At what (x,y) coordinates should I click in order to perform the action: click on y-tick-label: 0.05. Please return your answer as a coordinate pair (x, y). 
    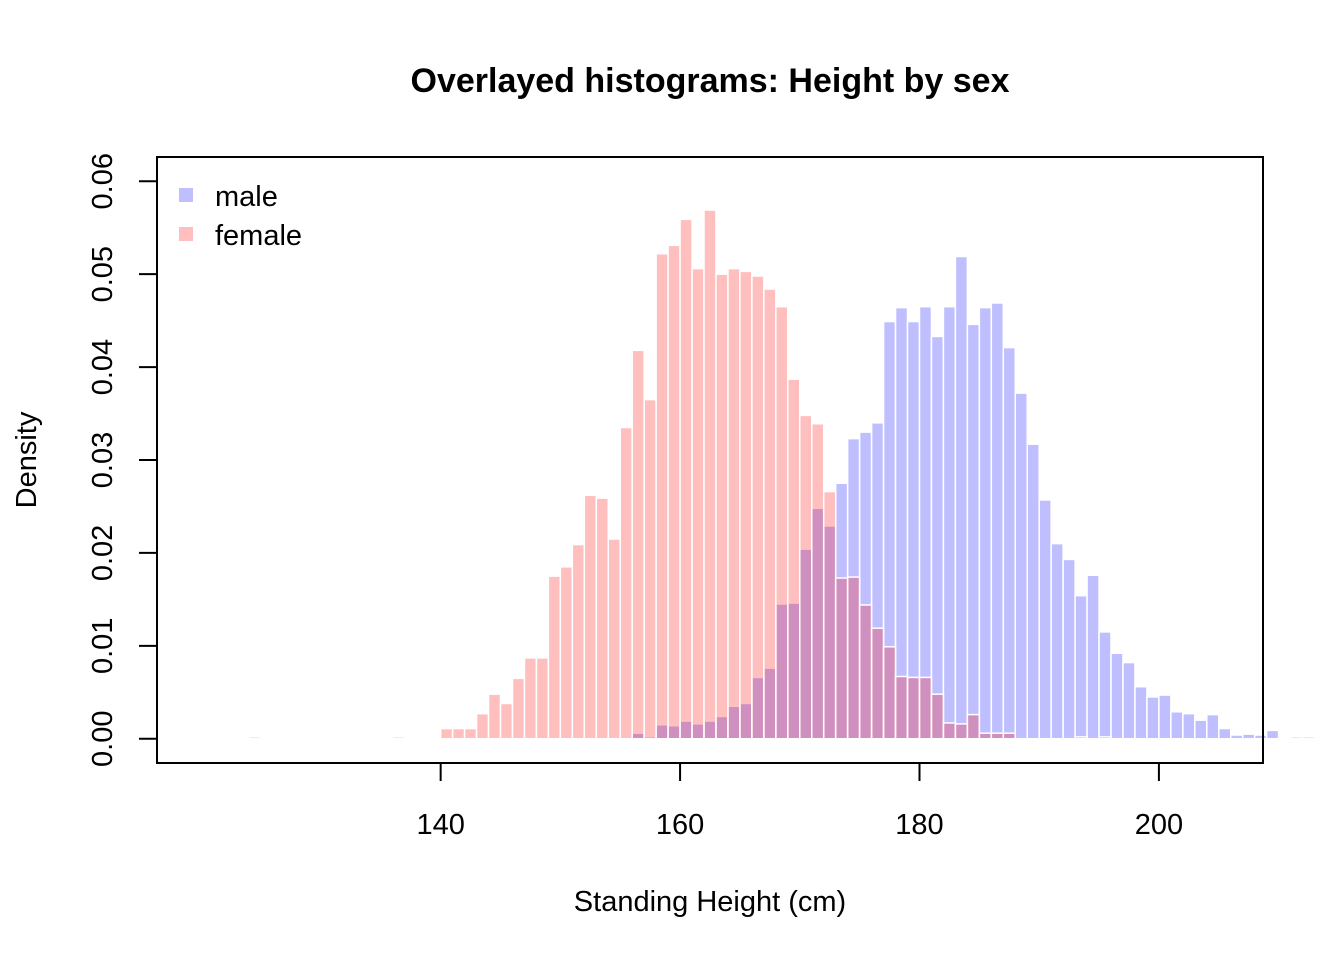
    Looking at the image, I should click on (103, 274).